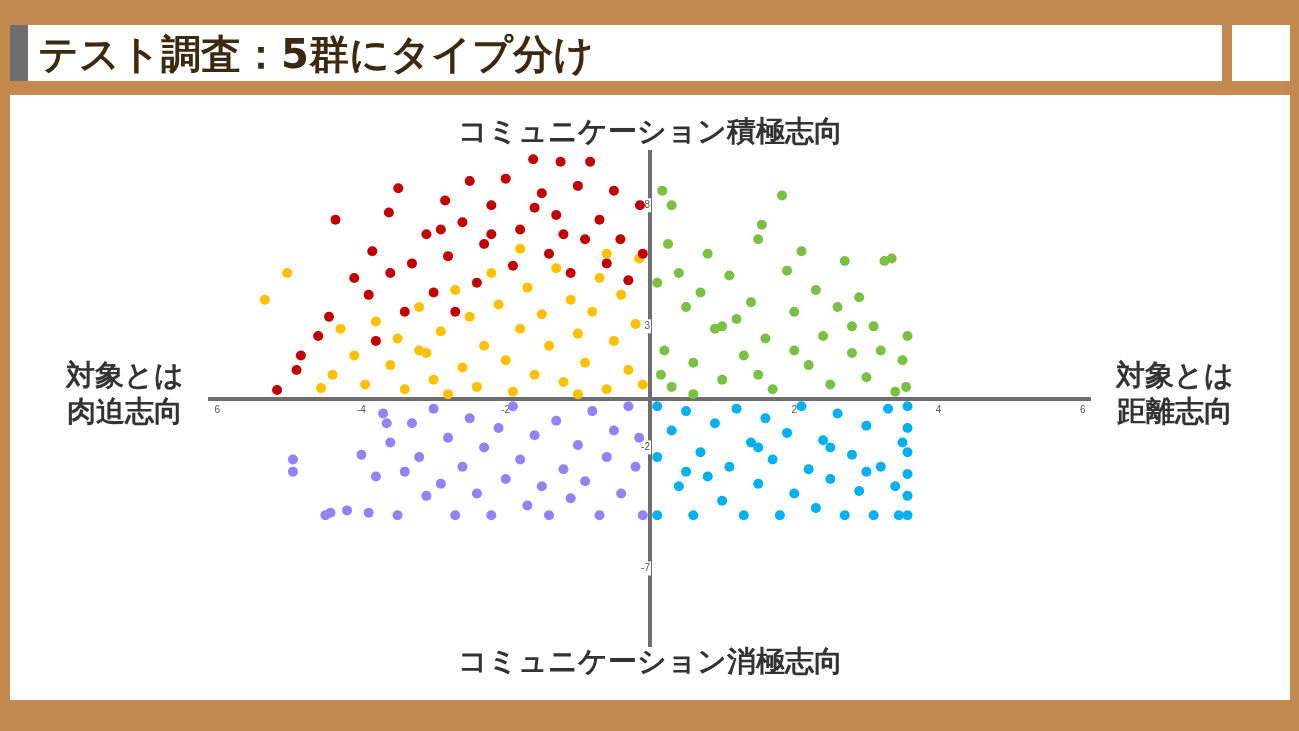 Image resolution: width=1299 pixels, height=731 pixels. What do you see at coordinates (1083, 409) in the screenshot?
I see `x-tick-label: 6` at bounding box center [1083, 409].